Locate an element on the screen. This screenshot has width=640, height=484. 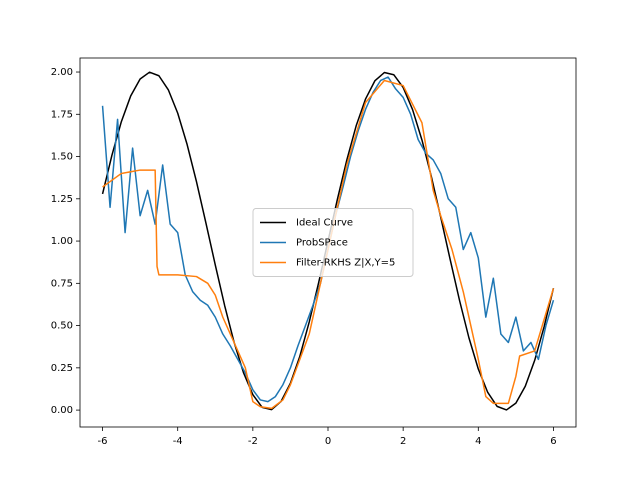
y-tick-label: 0.00 is located at coordinates (62, 410).